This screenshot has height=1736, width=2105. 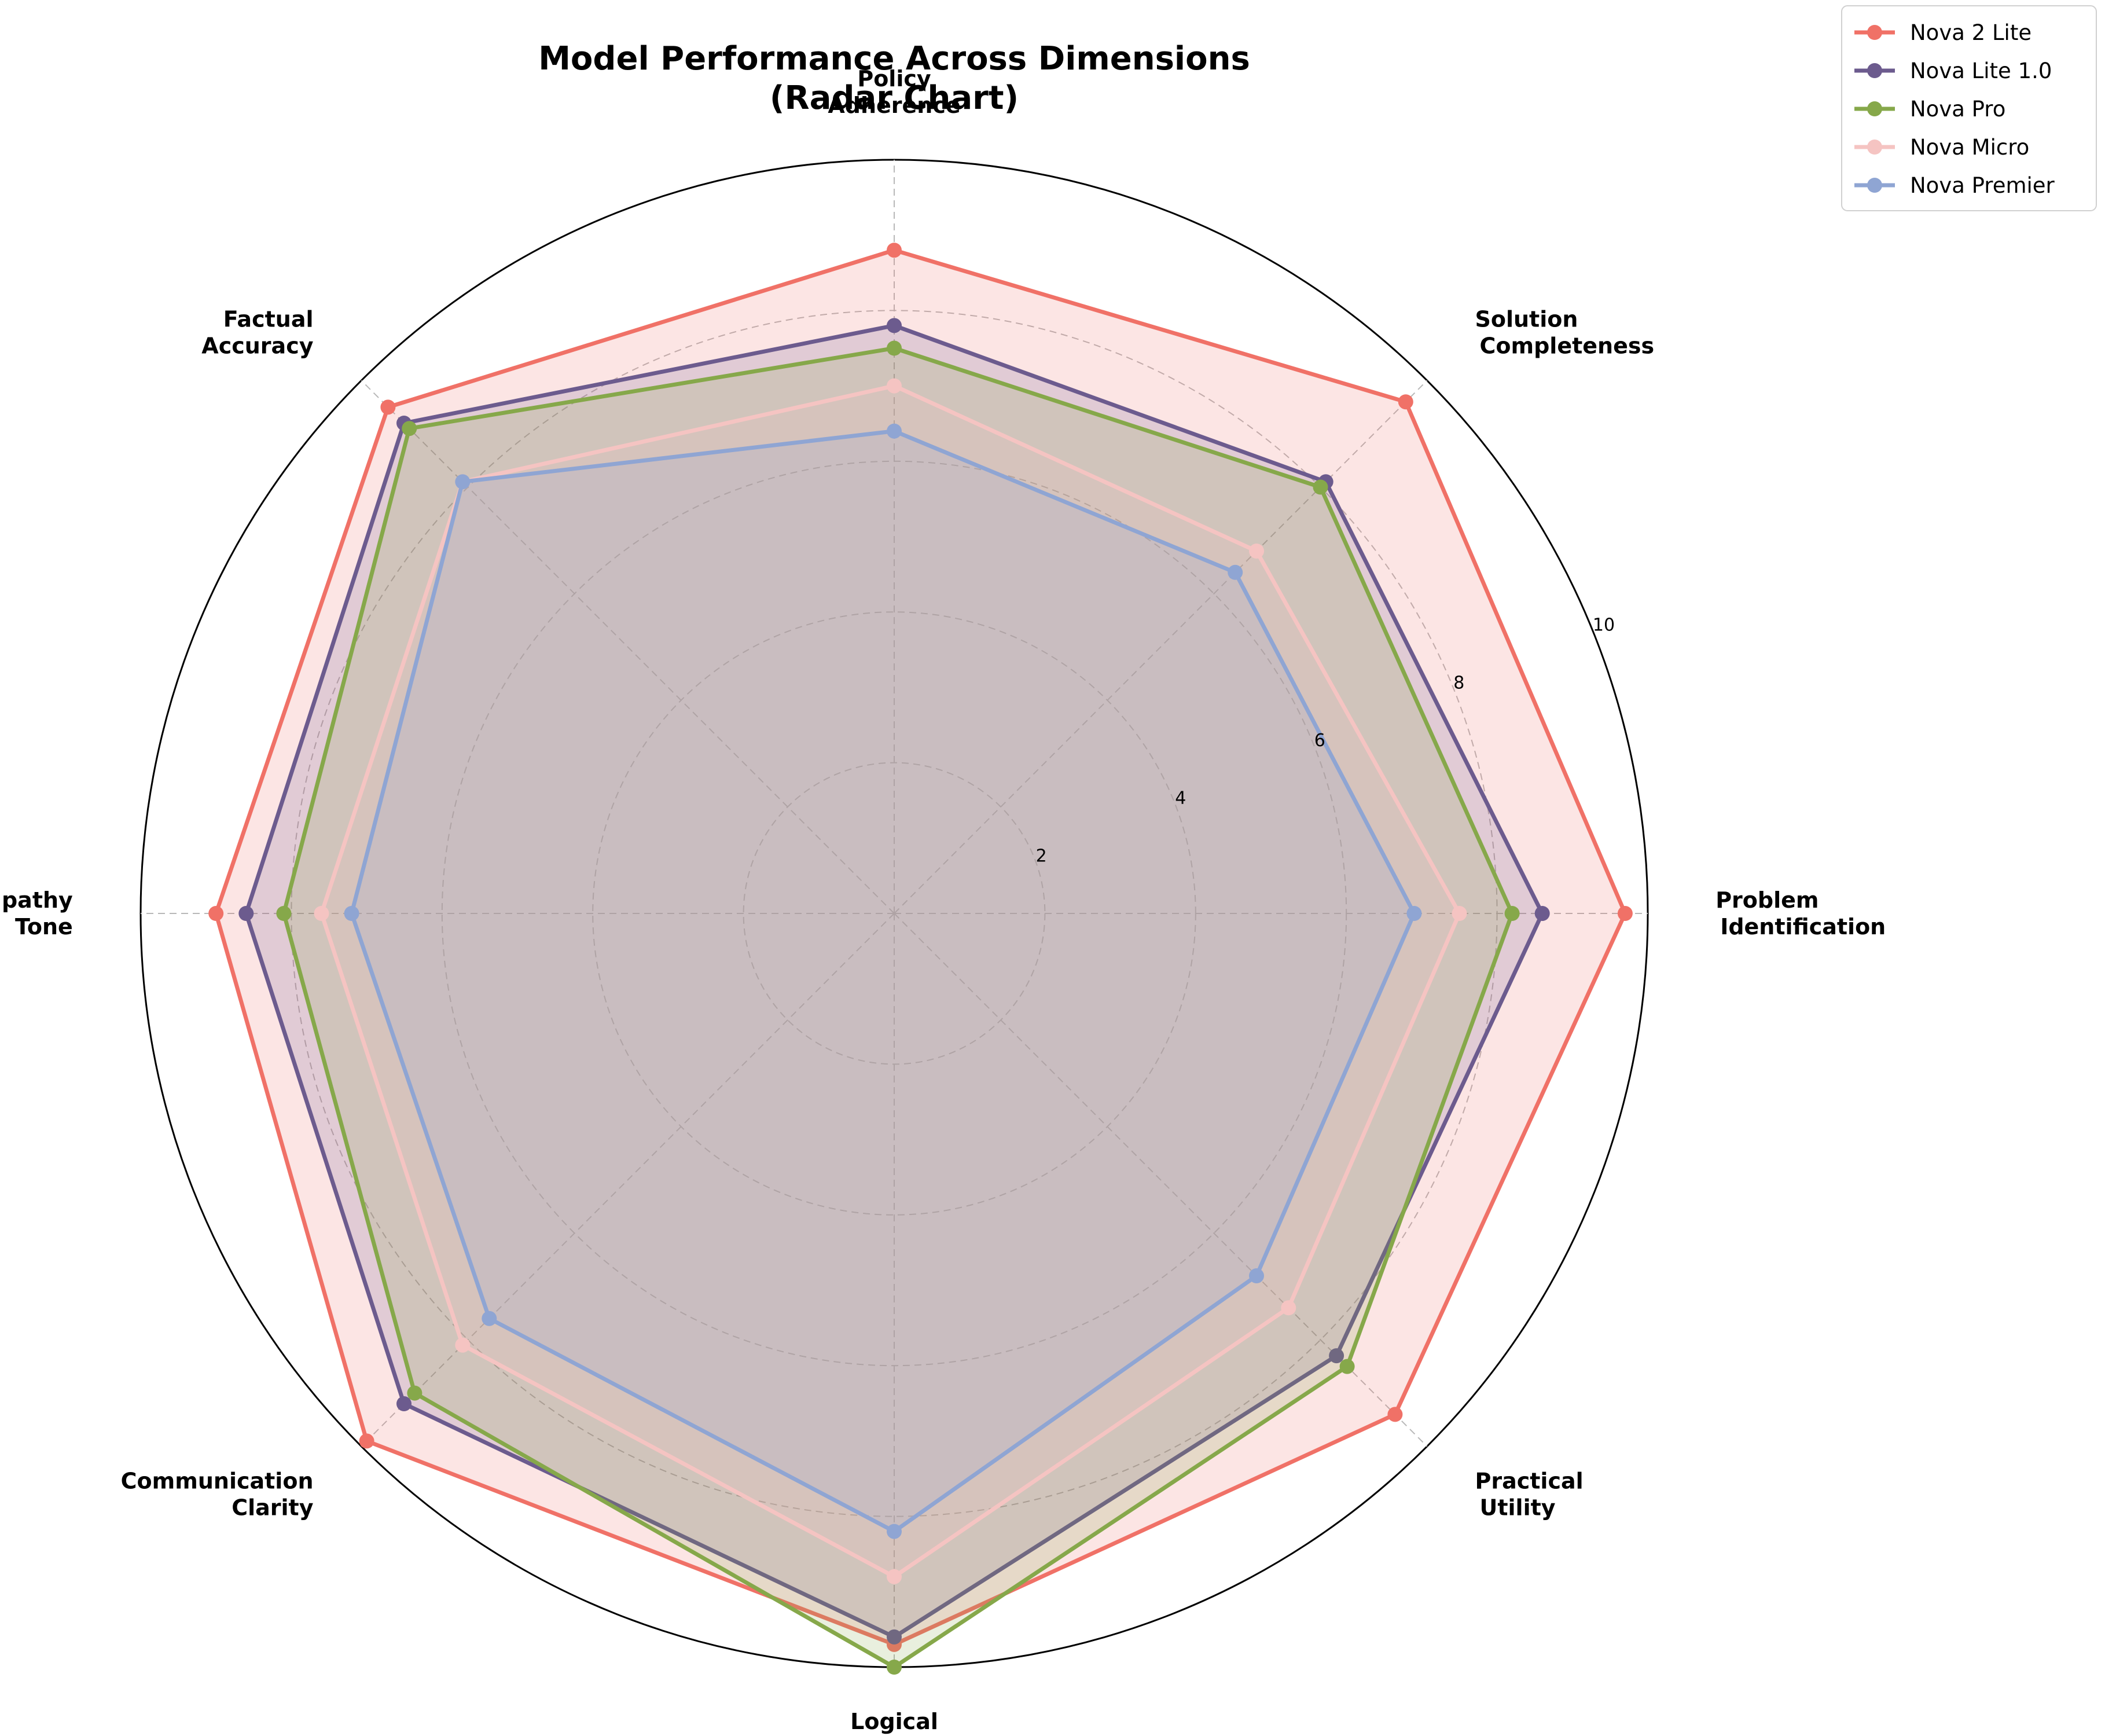 I want to click on axis-label-5-line-1: Clarity, so click(x=272, y=1508).